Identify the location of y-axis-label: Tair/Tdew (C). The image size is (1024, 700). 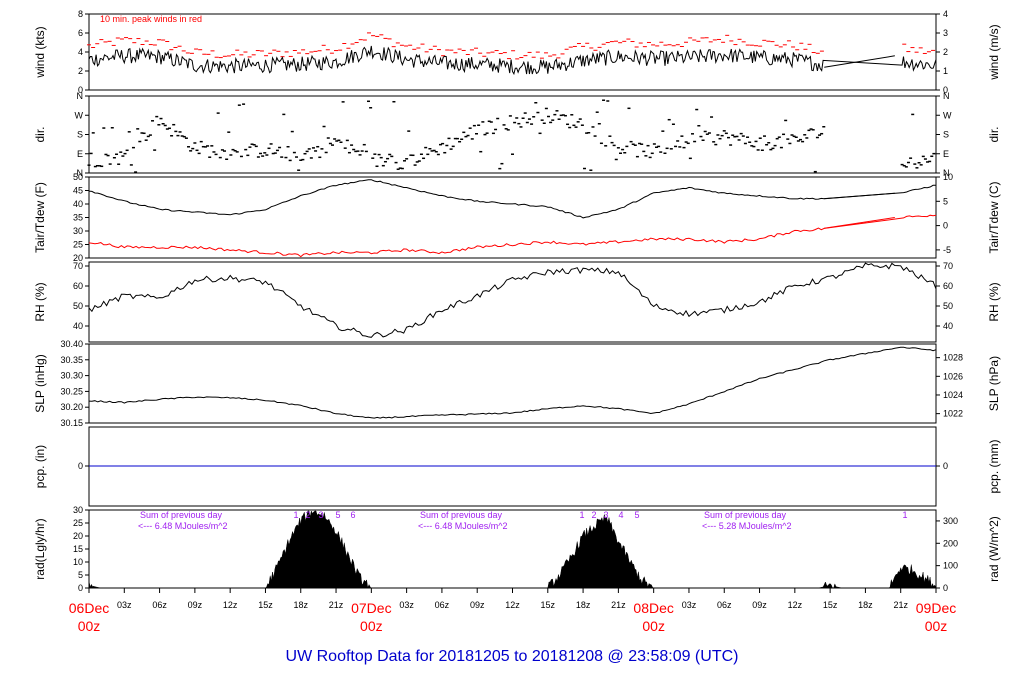
(994, 217).